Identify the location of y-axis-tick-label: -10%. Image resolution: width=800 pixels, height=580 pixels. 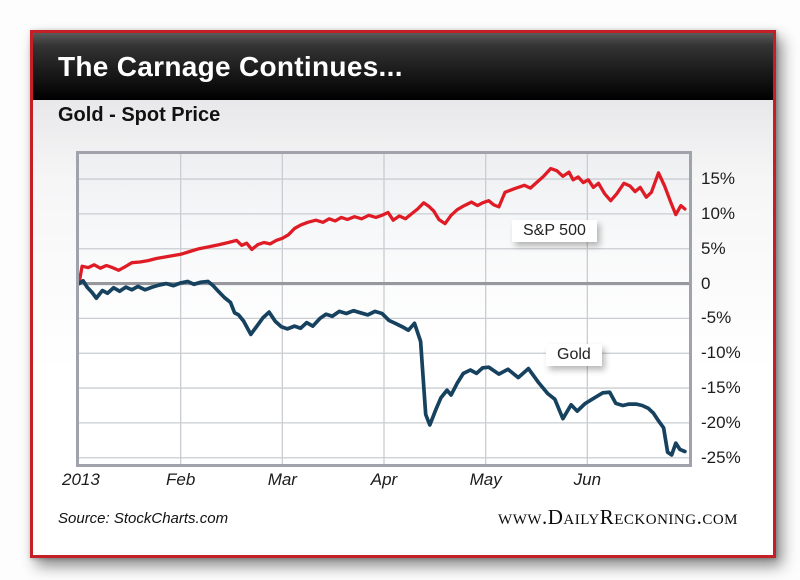
(721, 353).